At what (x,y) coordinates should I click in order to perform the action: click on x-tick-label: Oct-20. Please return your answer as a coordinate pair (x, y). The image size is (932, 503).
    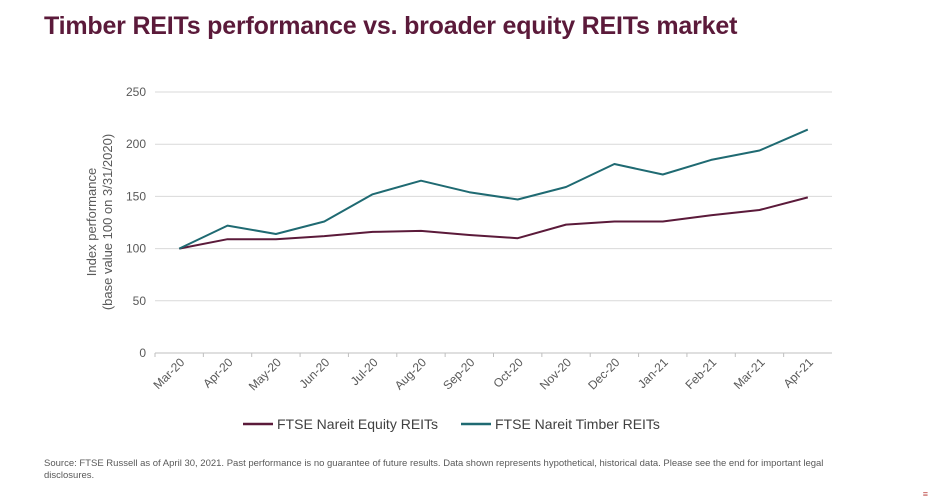
    Looking at the image, I should click on (508, 373).